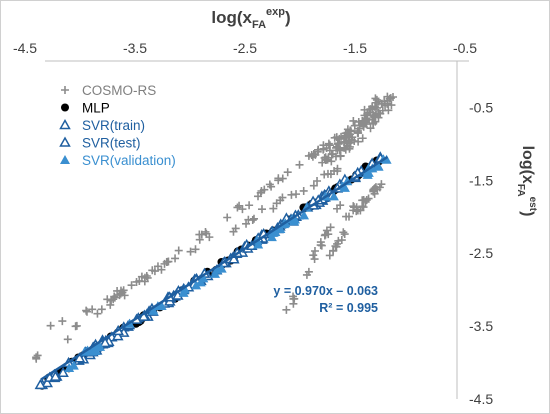  What do you see at coordinates (111, 143) in the screenshot?
I see `legend-label: SVR(test)` at bounding box center [111, 143].